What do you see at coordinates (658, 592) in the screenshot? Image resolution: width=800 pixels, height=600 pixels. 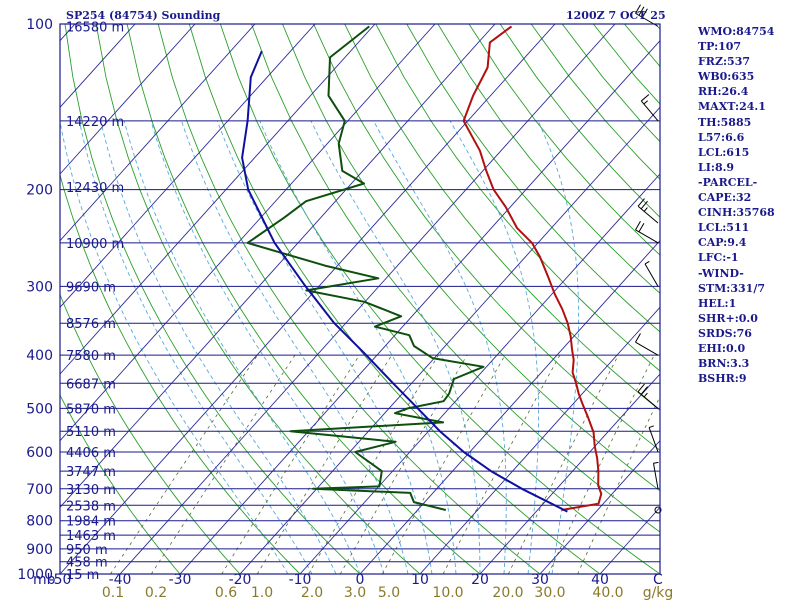 I see `mixing-ratio-unit-label: g/kg` at bounding box center [658, 592].